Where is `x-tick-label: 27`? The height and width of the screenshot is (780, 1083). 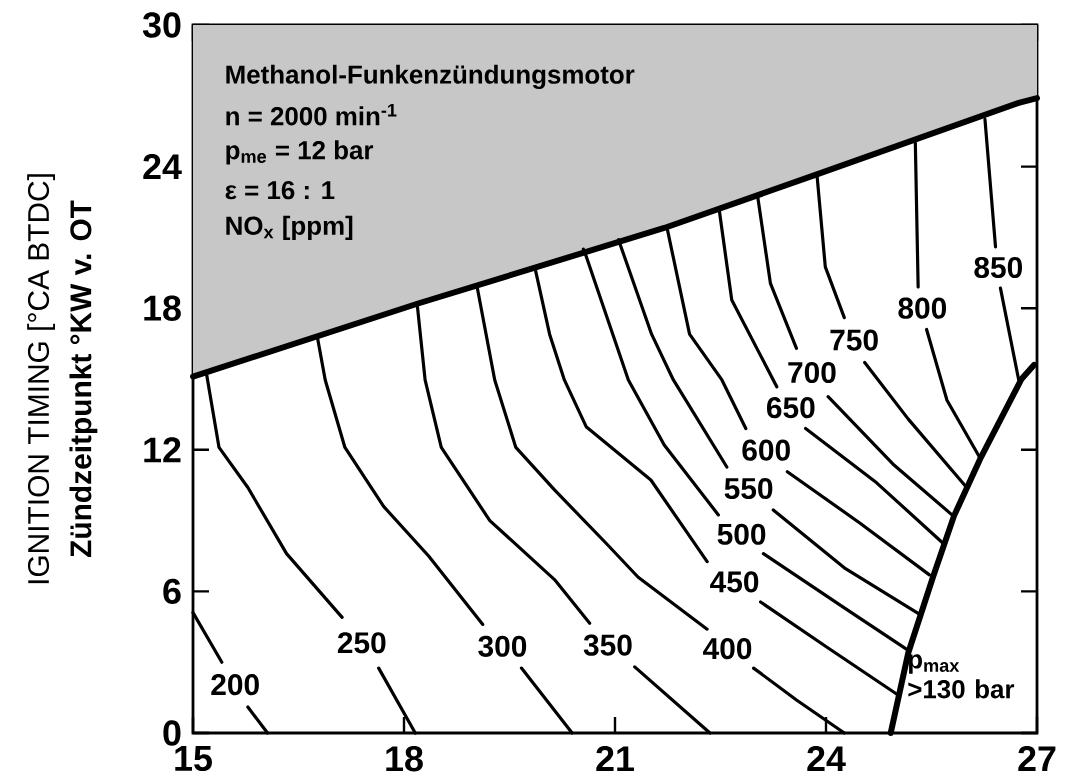
x-tick-label: 27 is located at coordinates (1037, 759).